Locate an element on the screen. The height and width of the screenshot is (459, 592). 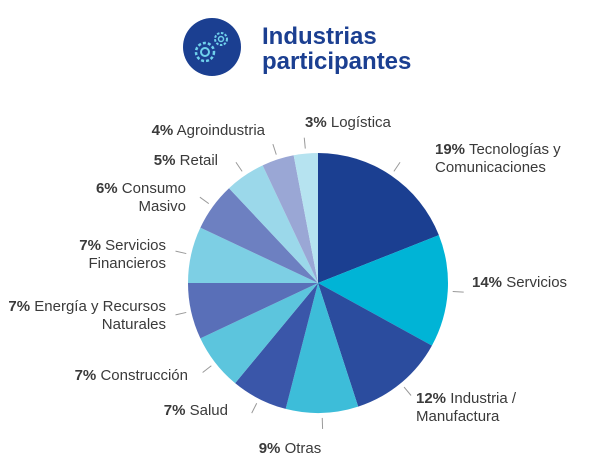
value-label: 12% is located at coordinates (431, 398).